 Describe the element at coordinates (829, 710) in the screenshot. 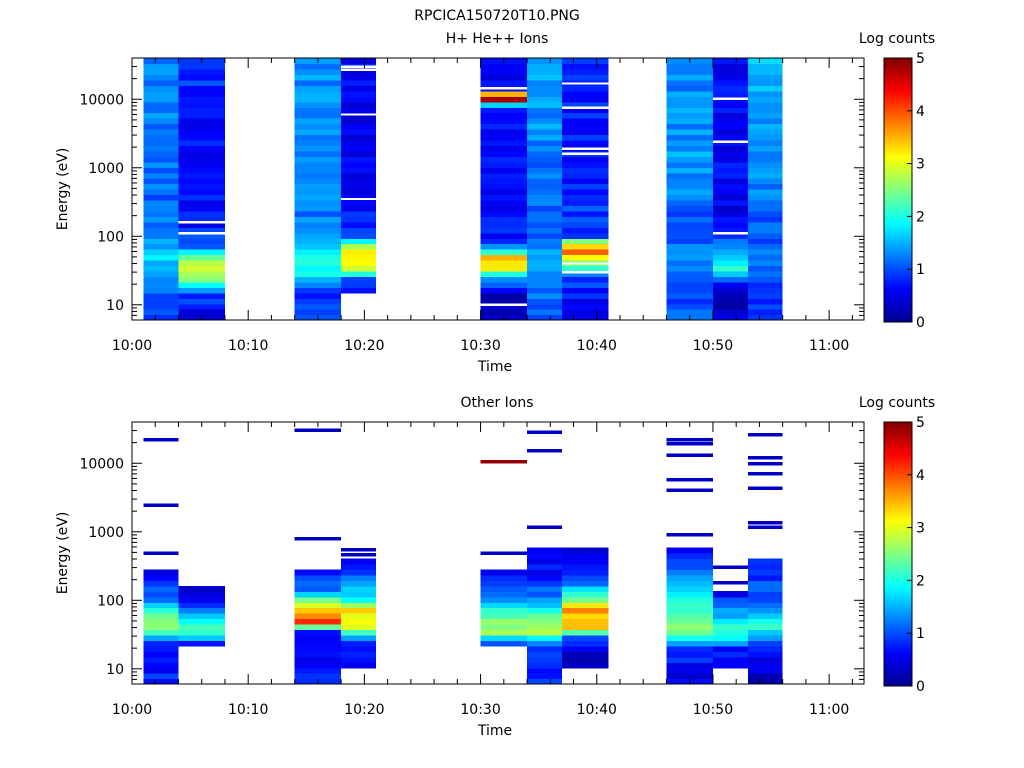

I see `x-tick-label: 11:00` at that location.